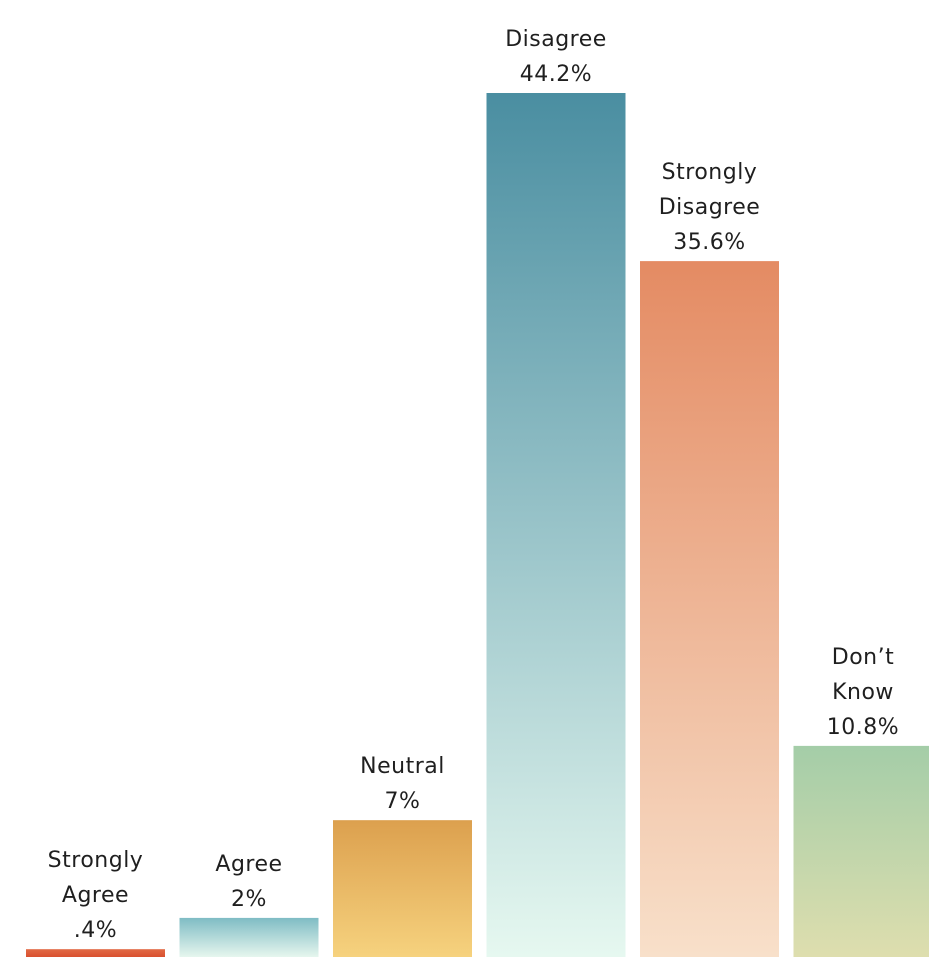  I want to click on label-group-don-t-know: Don’t Know 10.8%, so click(863, 692).